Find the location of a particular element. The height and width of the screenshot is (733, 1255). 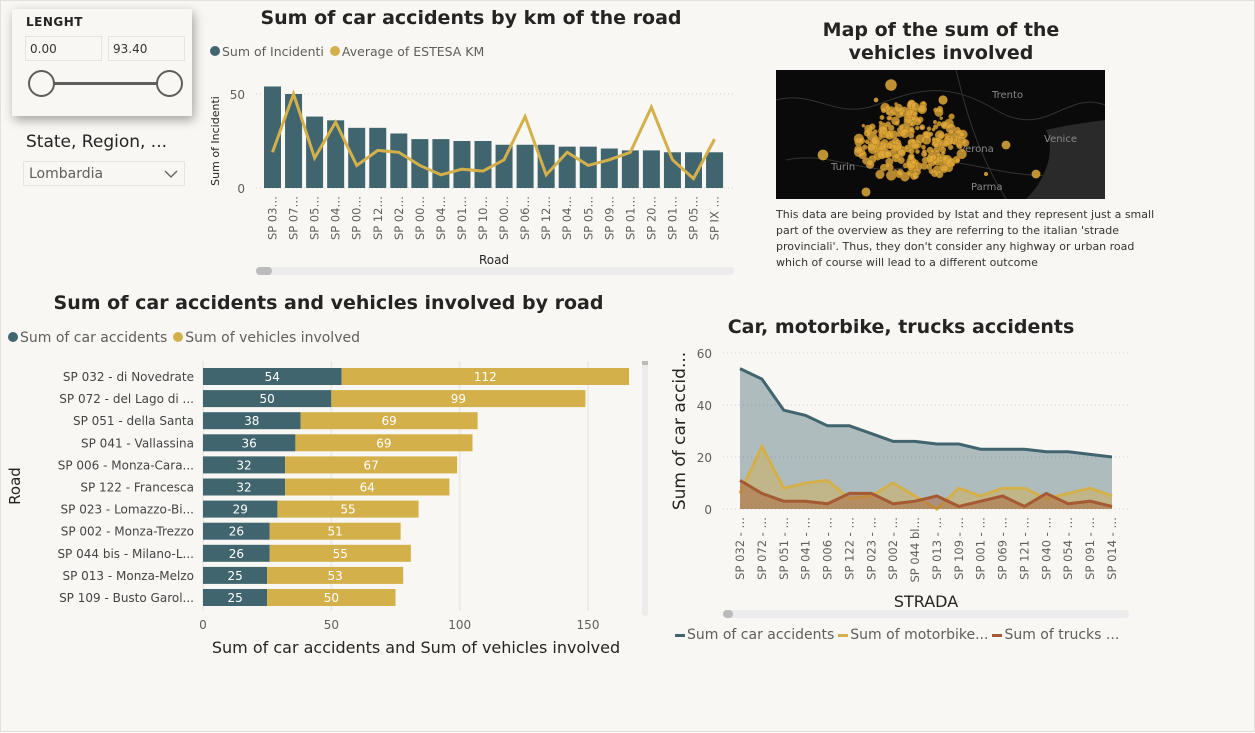

region-dropdown: Lombardia is located at coordinates (104, 173).